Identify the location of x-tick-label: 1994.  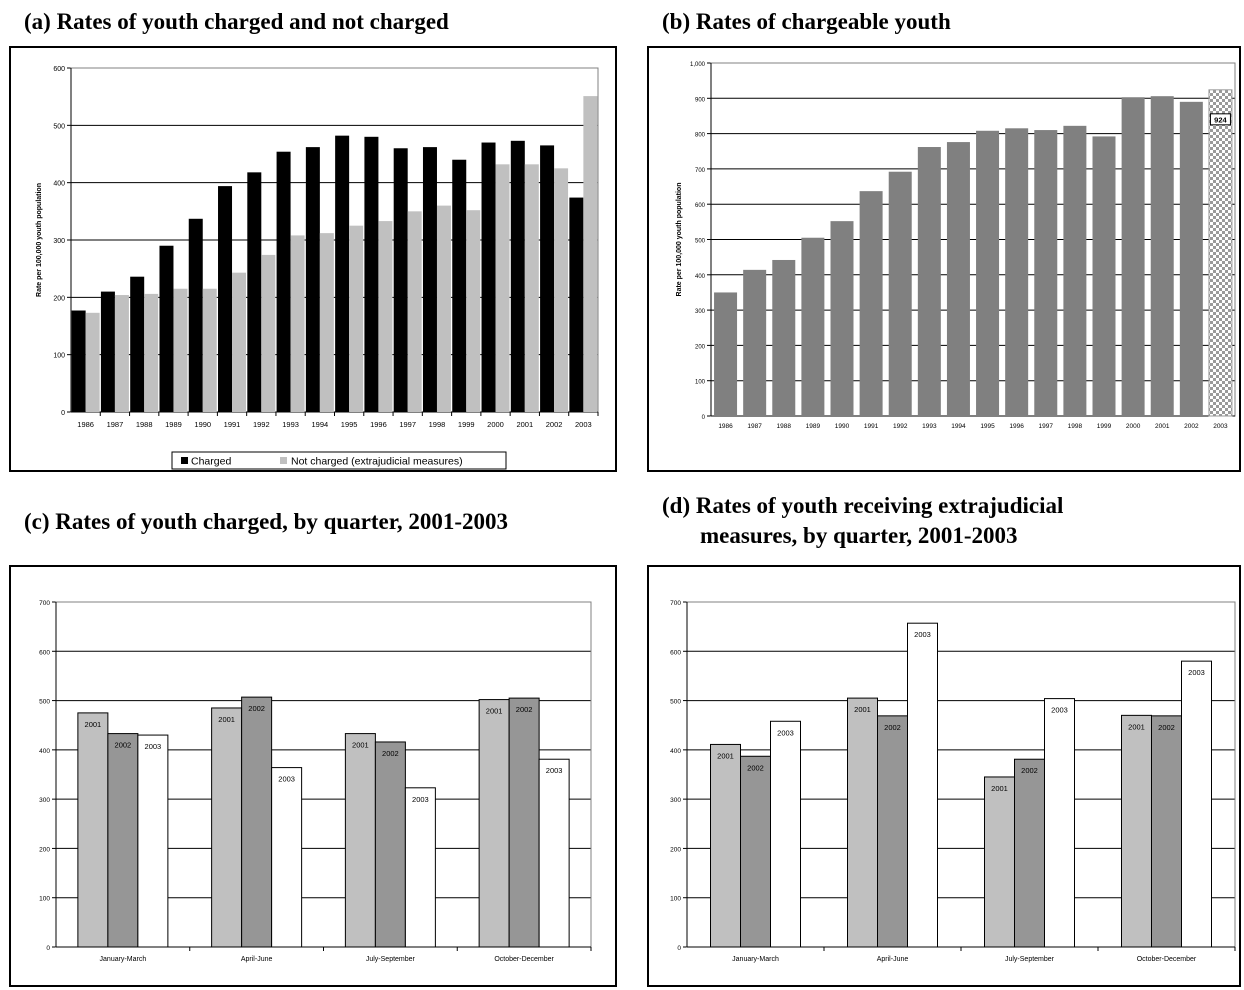
(320, 424).